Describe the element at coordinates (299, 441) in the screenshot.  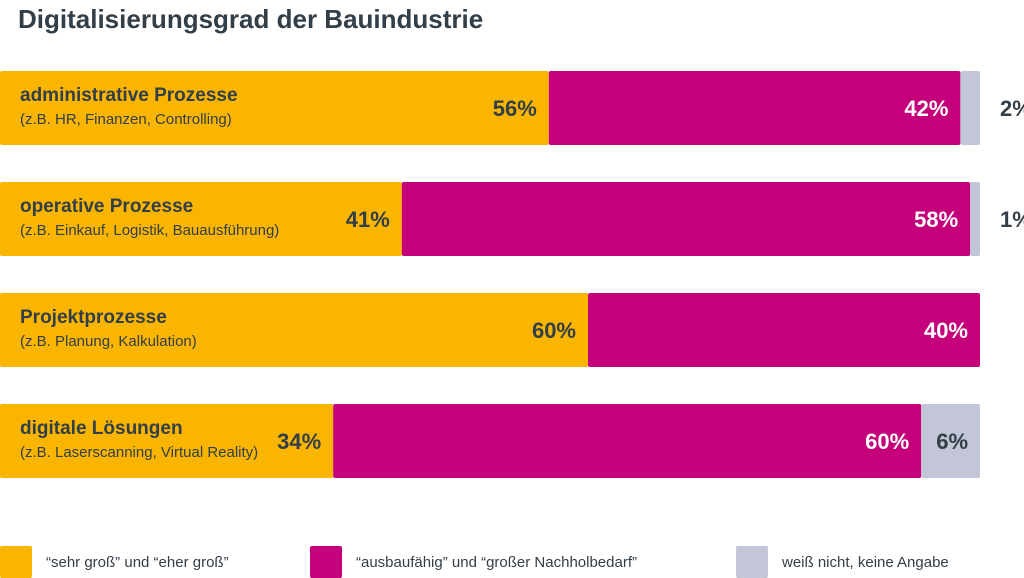
I see `data-label: 34%` at that location.